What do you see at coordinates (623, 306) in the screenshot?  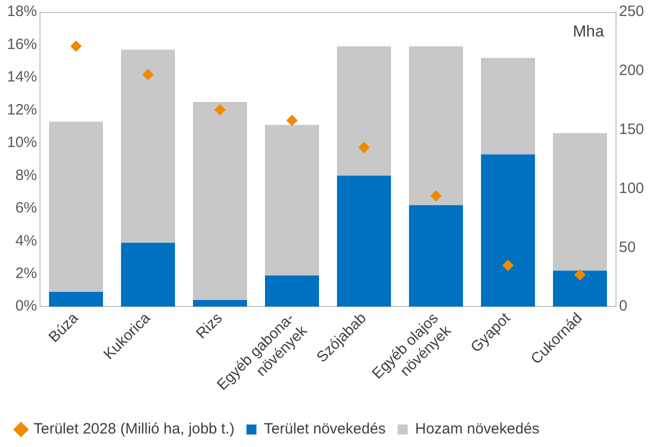 I see `y2-tick-label: 0` at bounding box center [623, 306].